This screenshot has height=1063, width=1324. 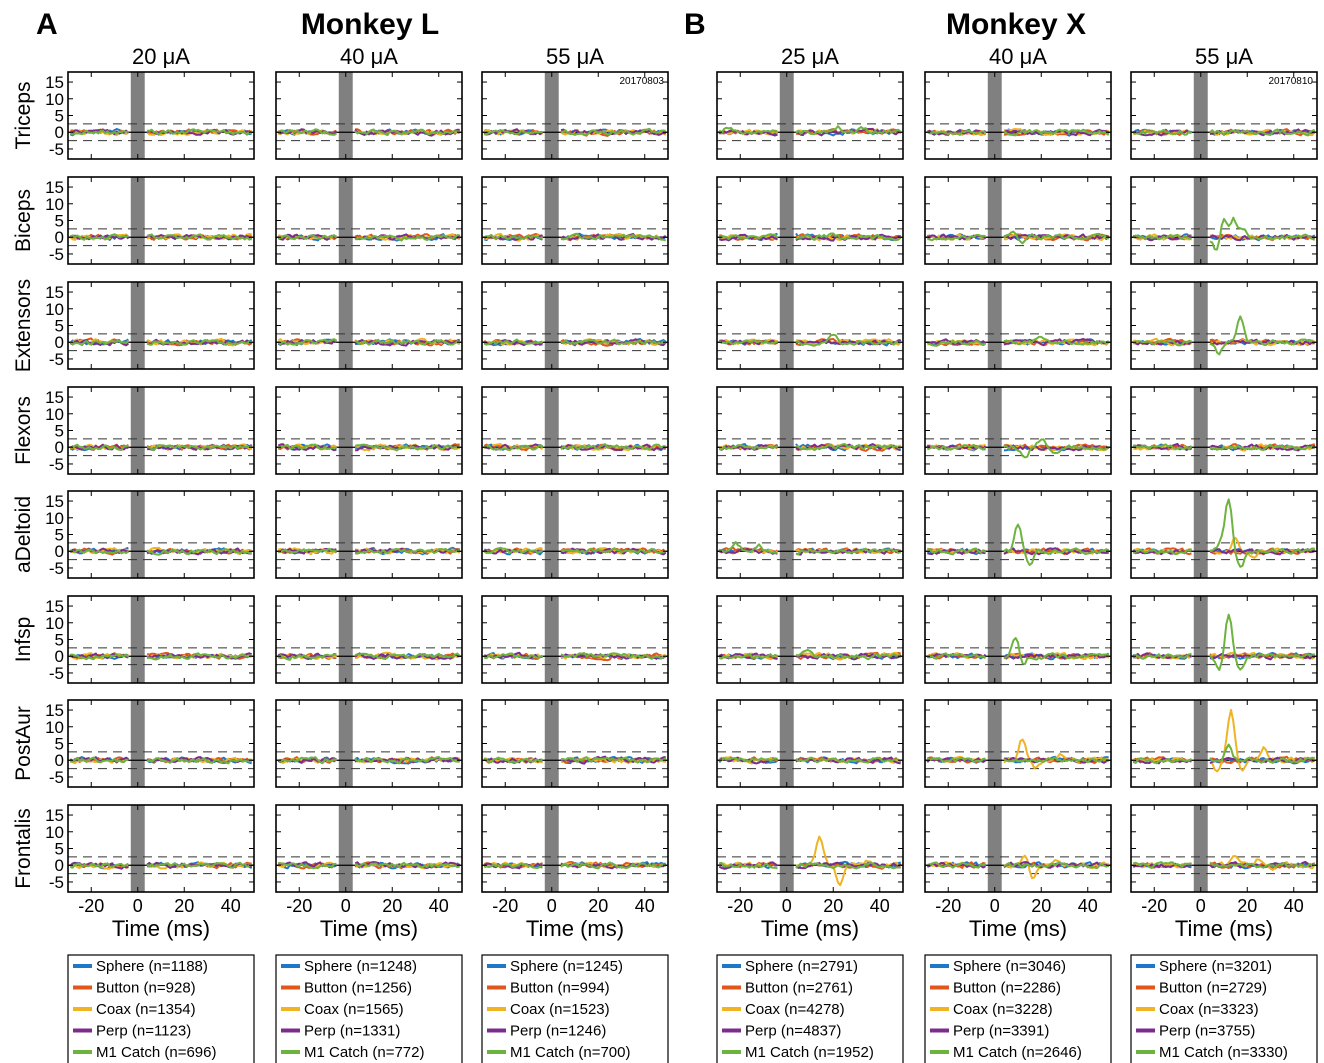 What do you see at coordinates (1207, 1031) in the screenshot?
I see `legend-entry: Perp (n=3755)` at bounding box center [1207, 1031].